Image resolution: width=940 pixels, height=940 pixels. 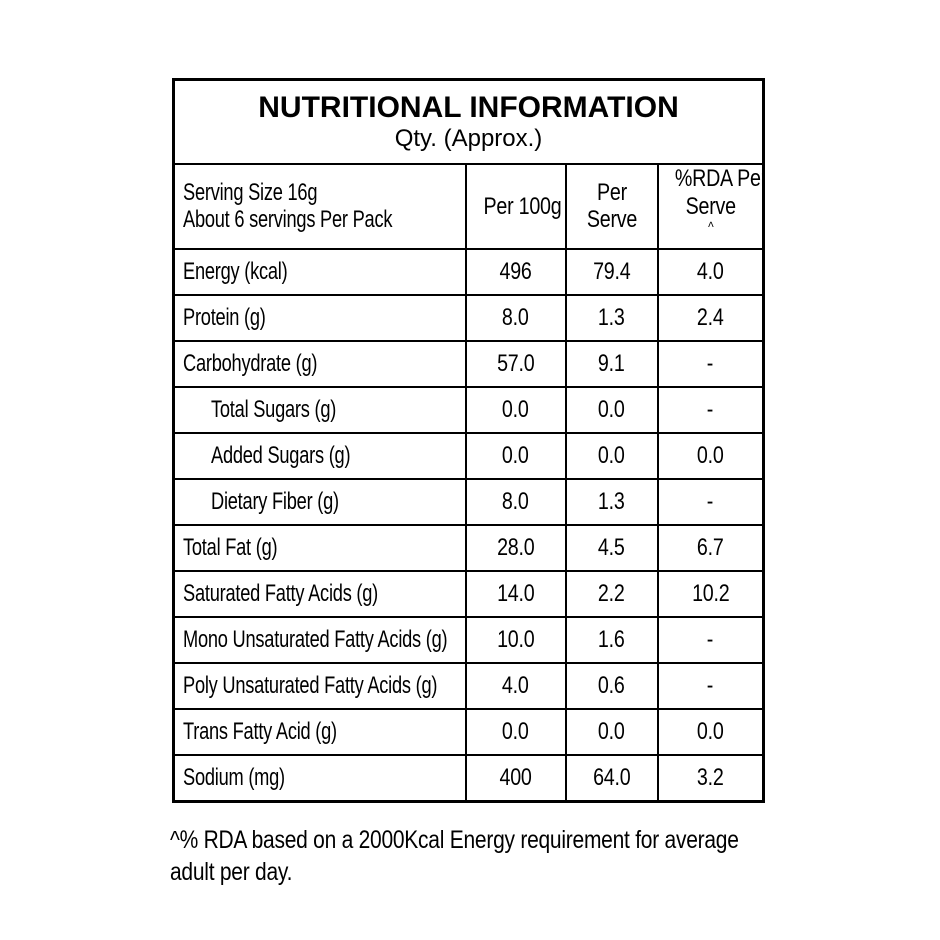 I want to click on value-per-serve: 2.2, so click(x=611, y=593).